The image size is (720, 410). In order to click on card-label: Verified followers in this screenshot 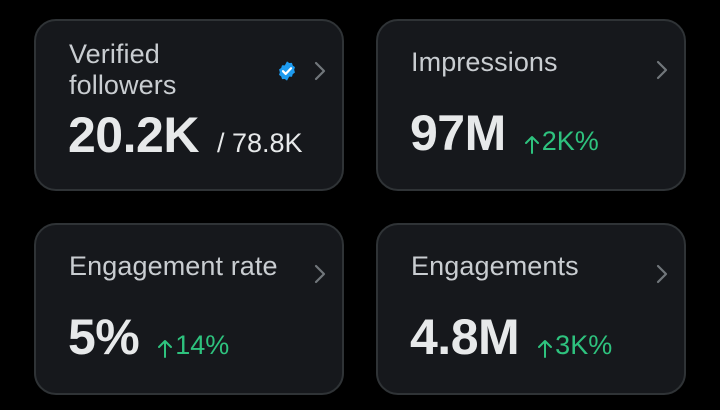, I will do `click(123, 69)`.